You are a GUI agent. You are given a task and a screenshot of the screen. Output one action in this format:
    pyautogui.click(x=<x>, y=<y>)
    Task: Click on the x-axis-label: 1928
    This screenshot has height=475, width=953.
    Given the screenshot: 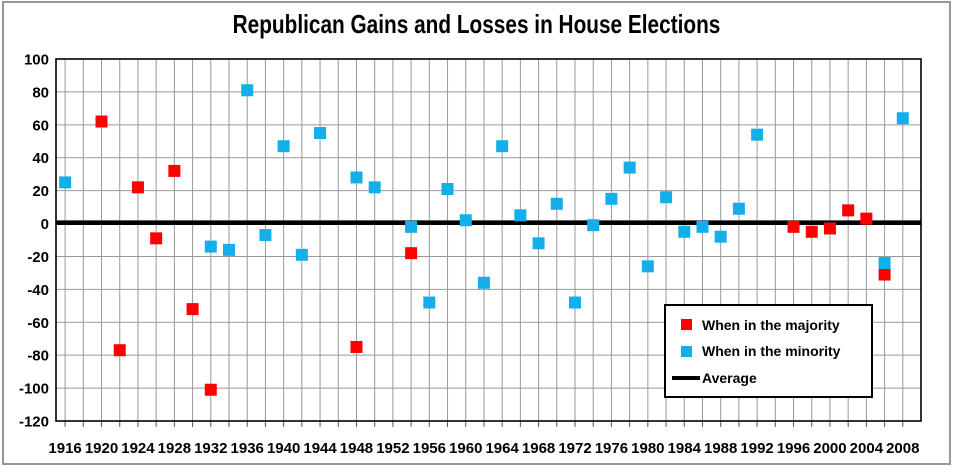 What is the action you would take?
    pyautogui.click(x=174, y=448)
    